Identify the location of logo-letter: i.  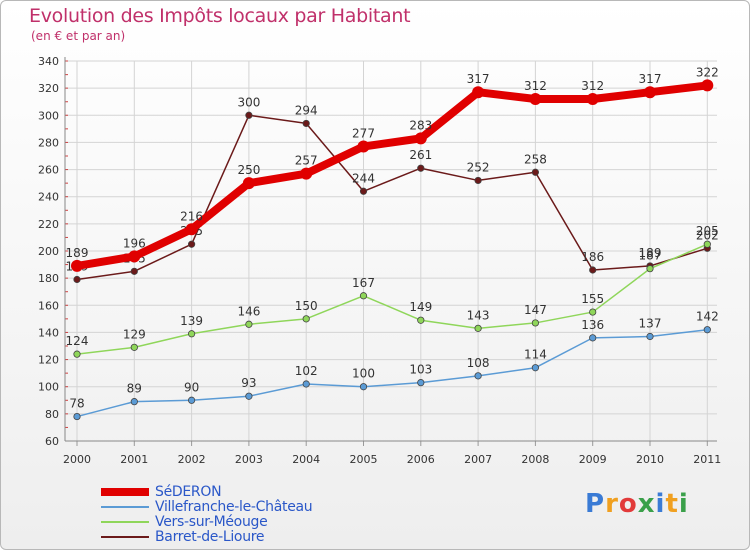
(683, 504).